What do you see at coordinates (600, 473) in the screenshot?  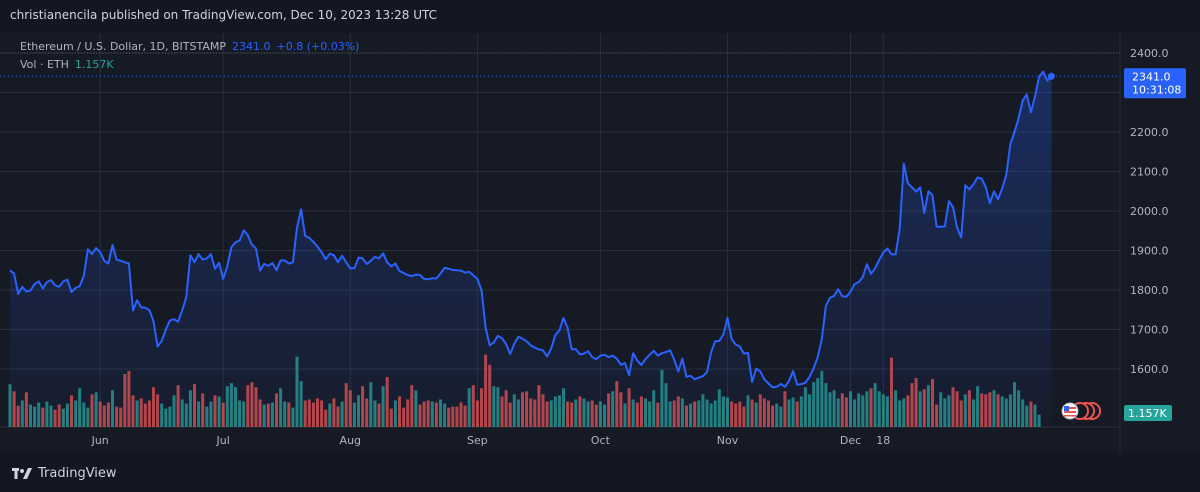 I see `footer-bar` at bounding box center [600, 473].